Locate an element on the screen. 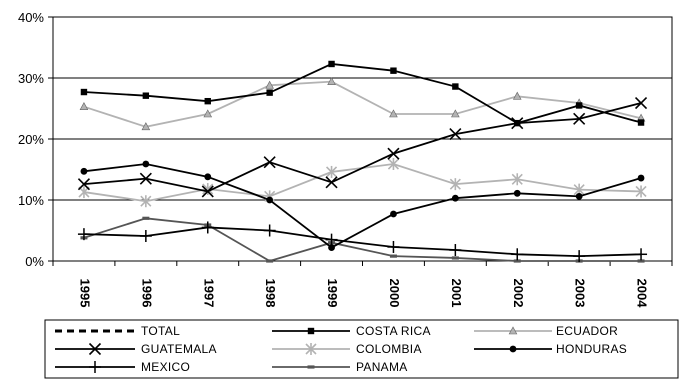  y-tick-label: 20% is located at coordinates (31, 139).